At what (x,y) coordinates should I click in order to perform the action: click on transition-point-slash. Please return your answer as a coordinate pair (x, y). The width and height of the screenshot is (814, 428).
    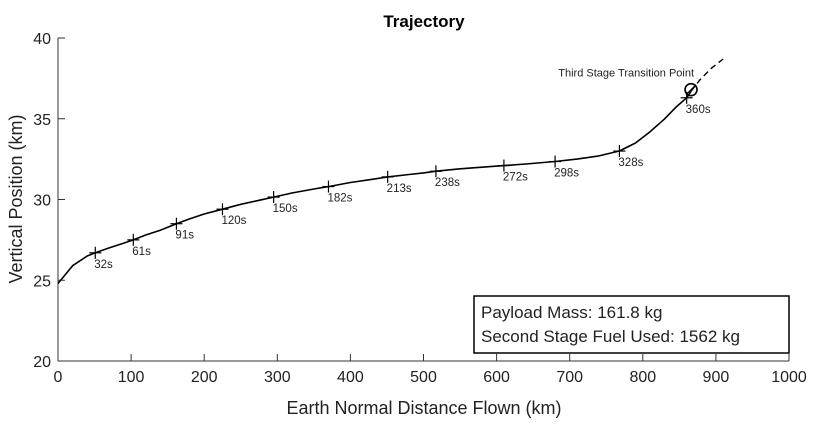
    Looking at the image, I should click on (691, 90).